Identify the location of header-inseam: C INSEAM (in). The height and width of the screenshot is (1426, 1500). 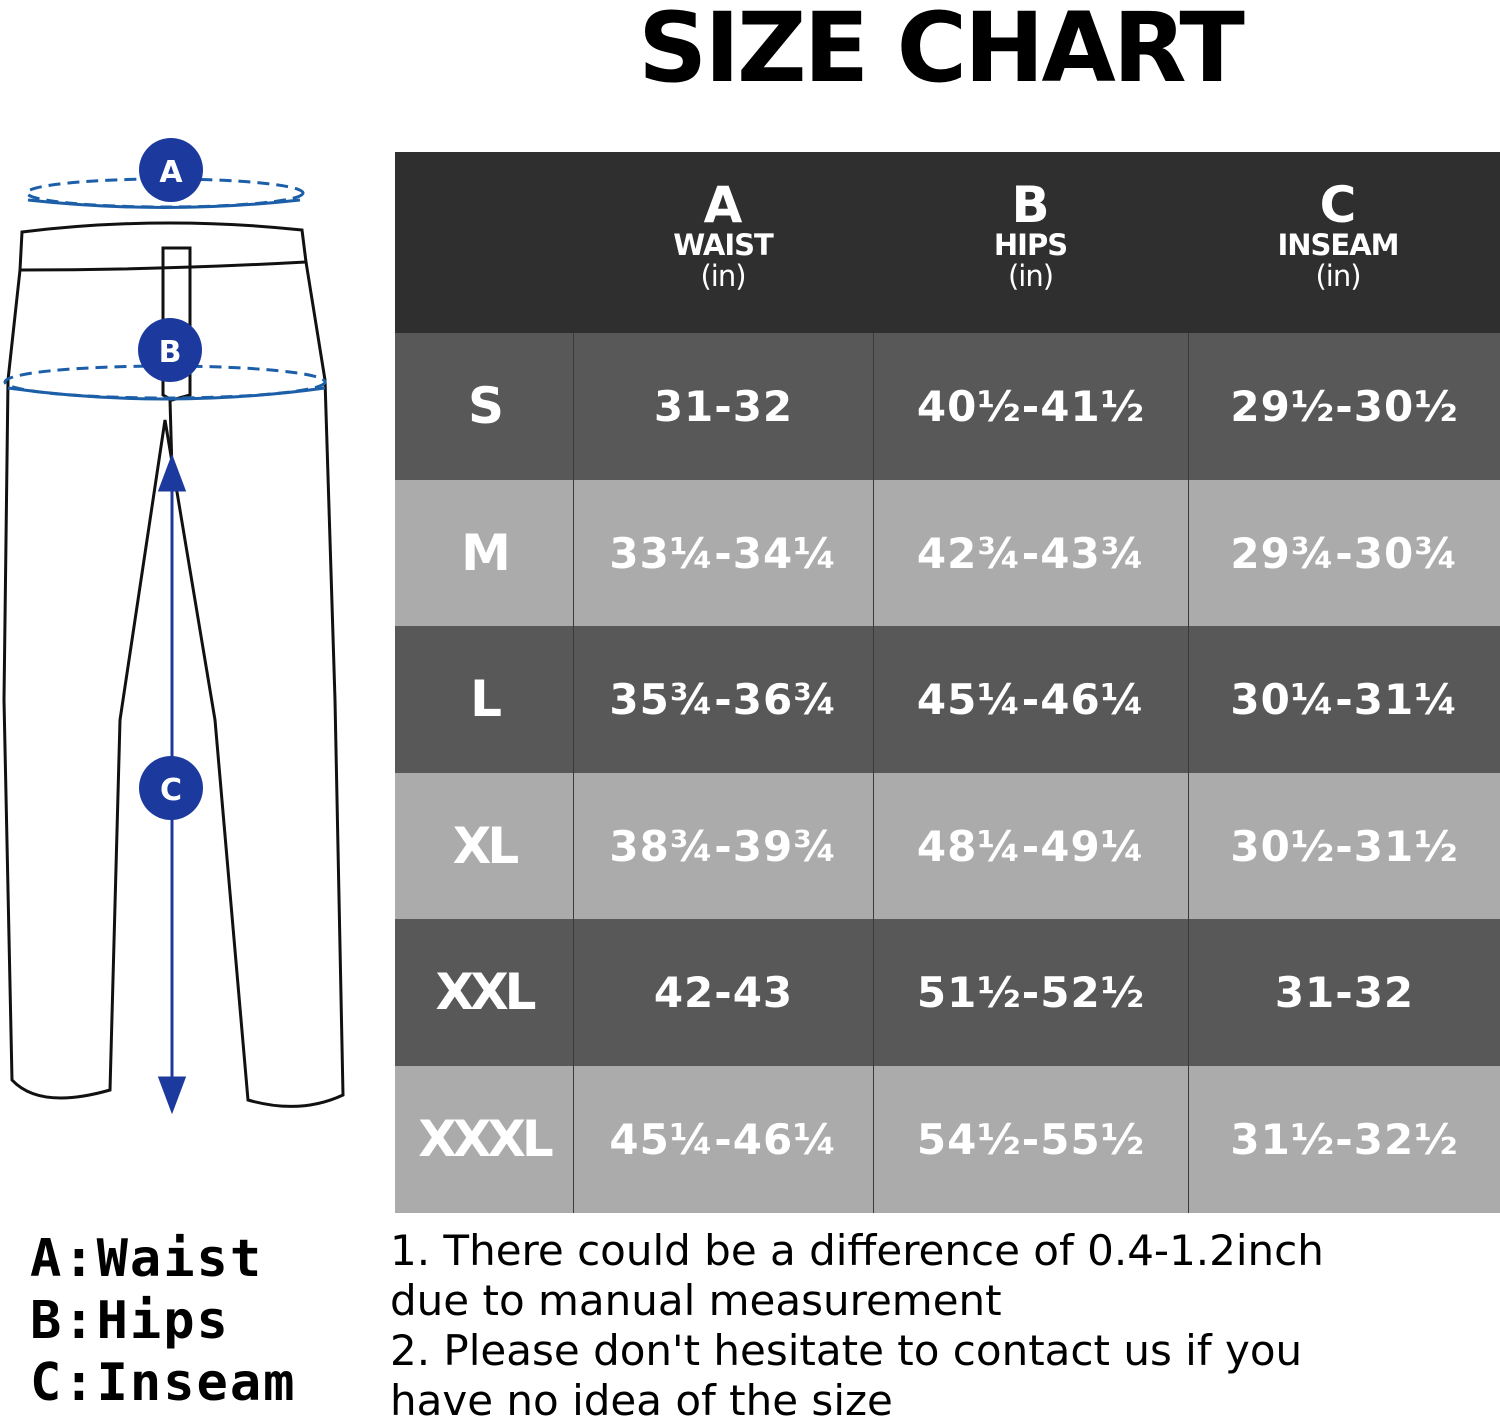
(1338, 242).